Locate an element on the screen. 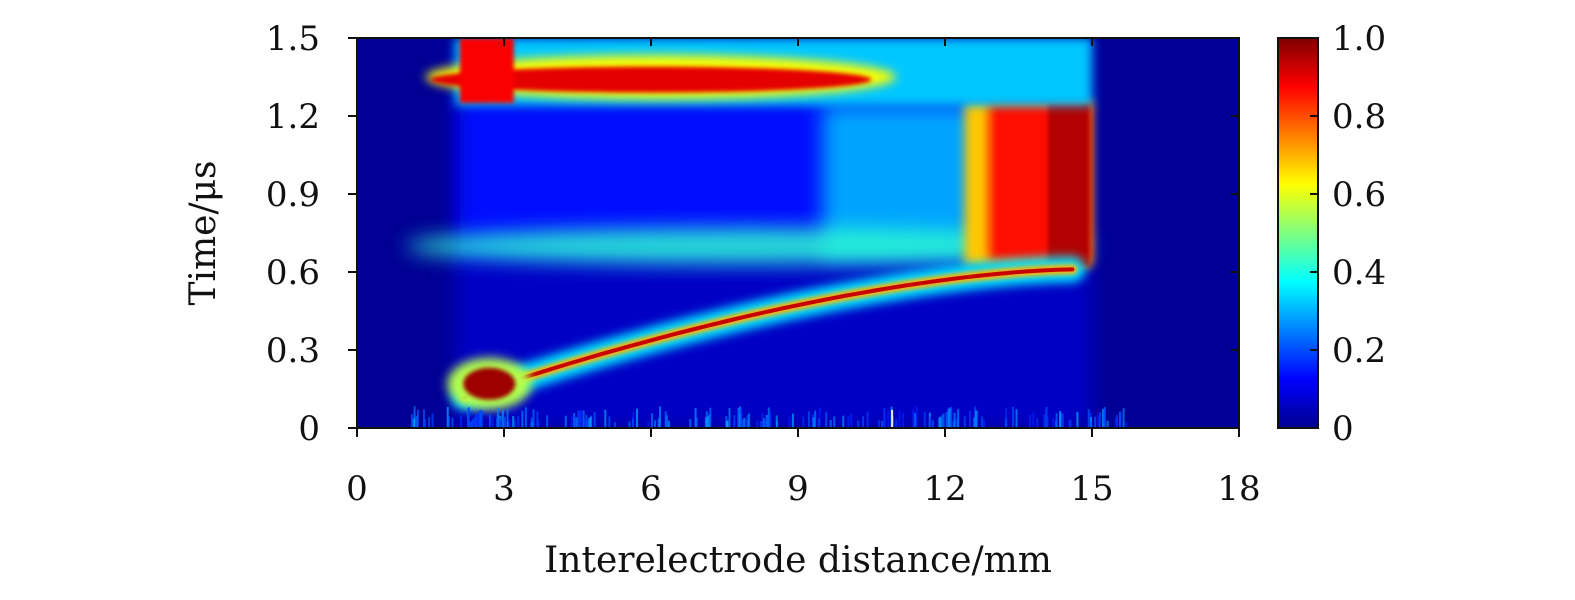 The width and height of the screenshot is (1575, 600). y-tick-label: 0.3 is located at coordinates (293, 351).